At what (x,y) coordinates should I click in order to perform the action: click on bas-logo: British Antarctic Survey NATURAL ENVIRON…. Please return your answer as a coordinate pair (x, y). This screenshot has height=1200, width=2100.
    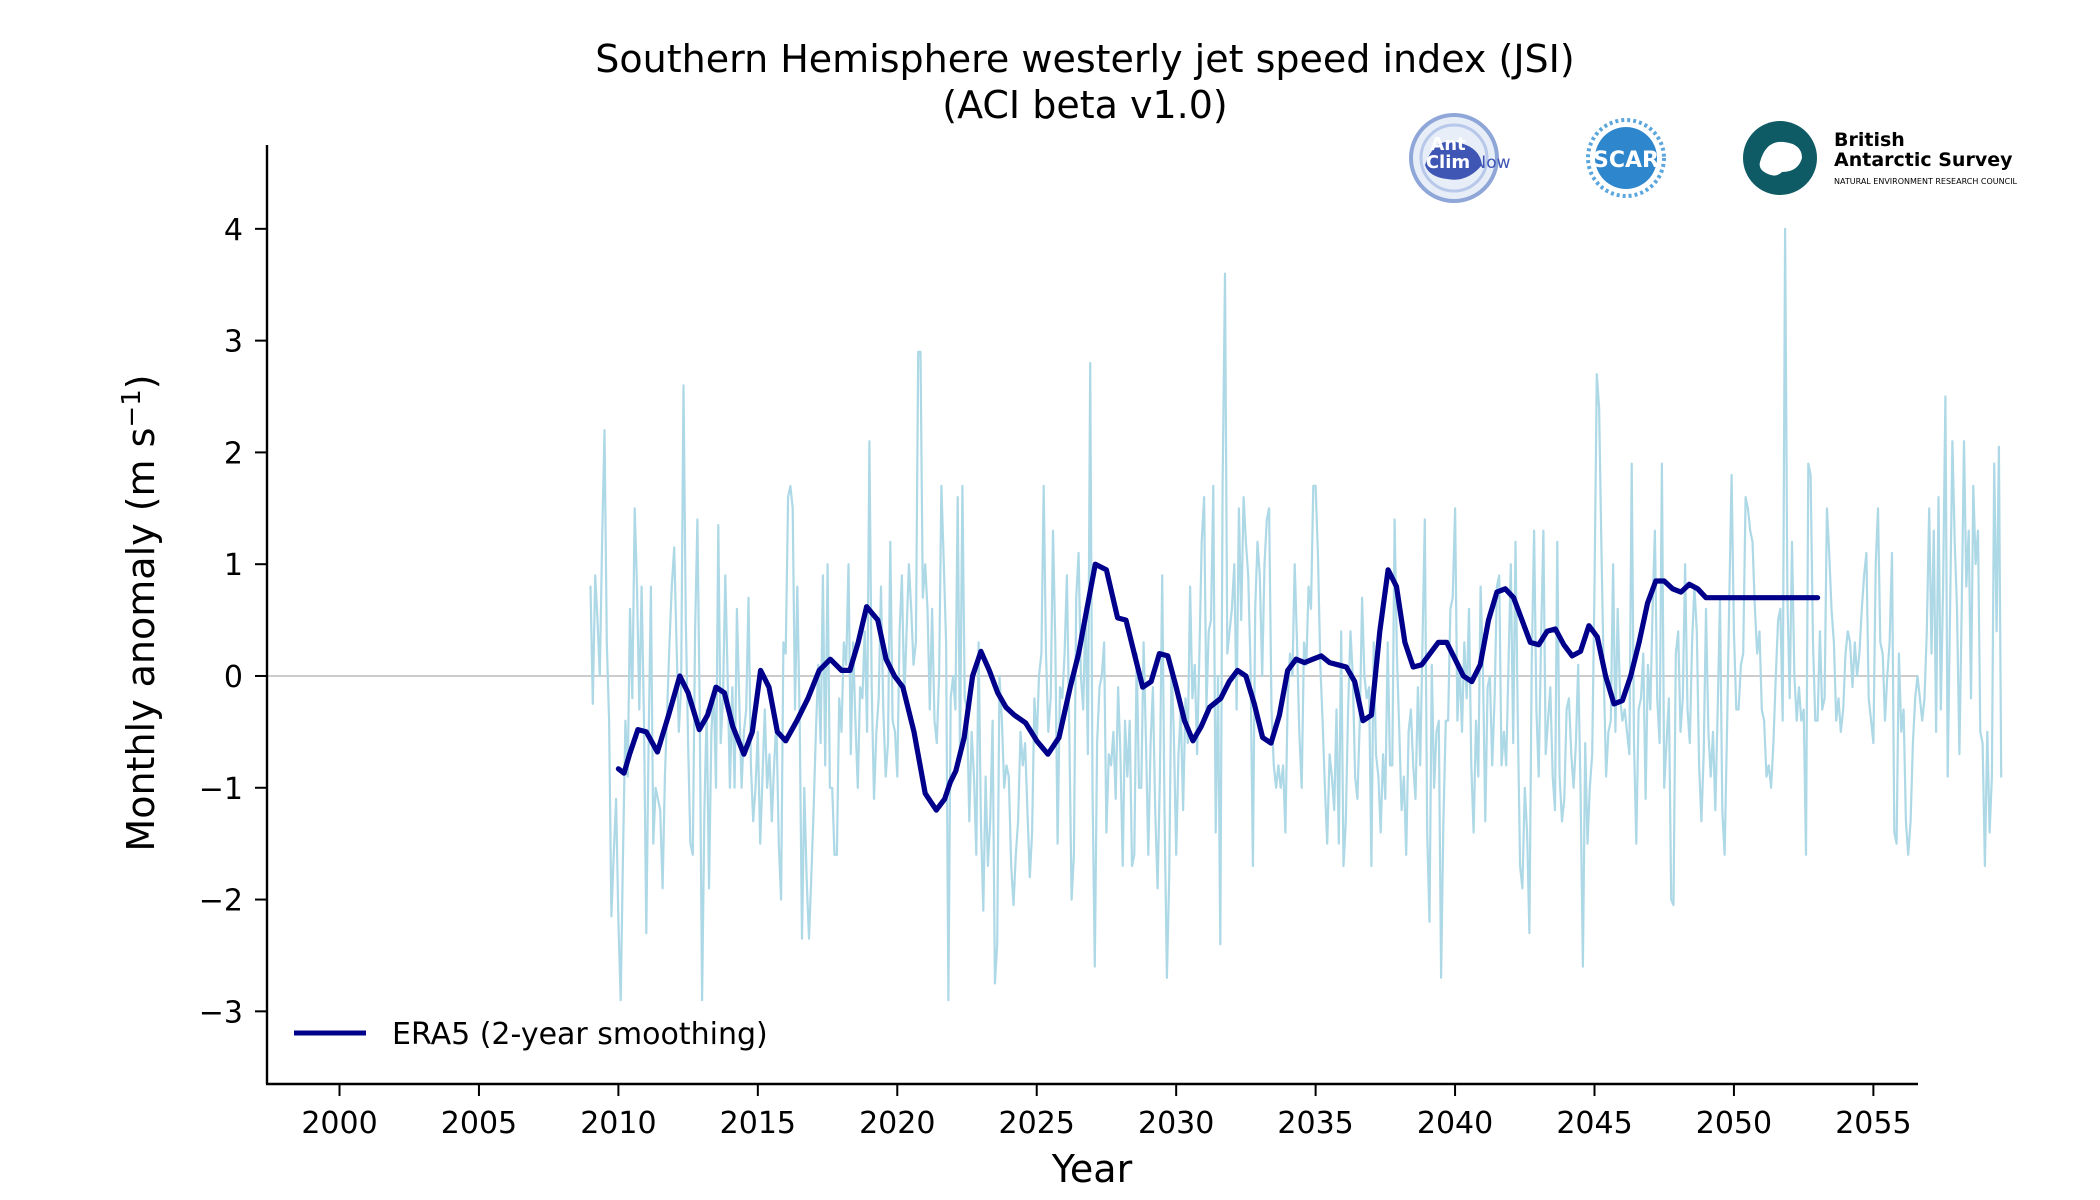
    Looking at the image, I should click on (1880, 158).